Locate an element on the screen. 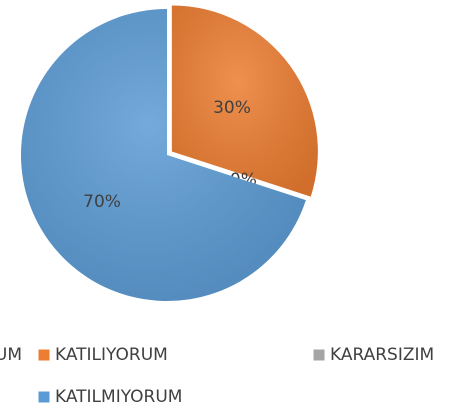  legend-label: KATILIYORUM is located at coordinates (111, 355).